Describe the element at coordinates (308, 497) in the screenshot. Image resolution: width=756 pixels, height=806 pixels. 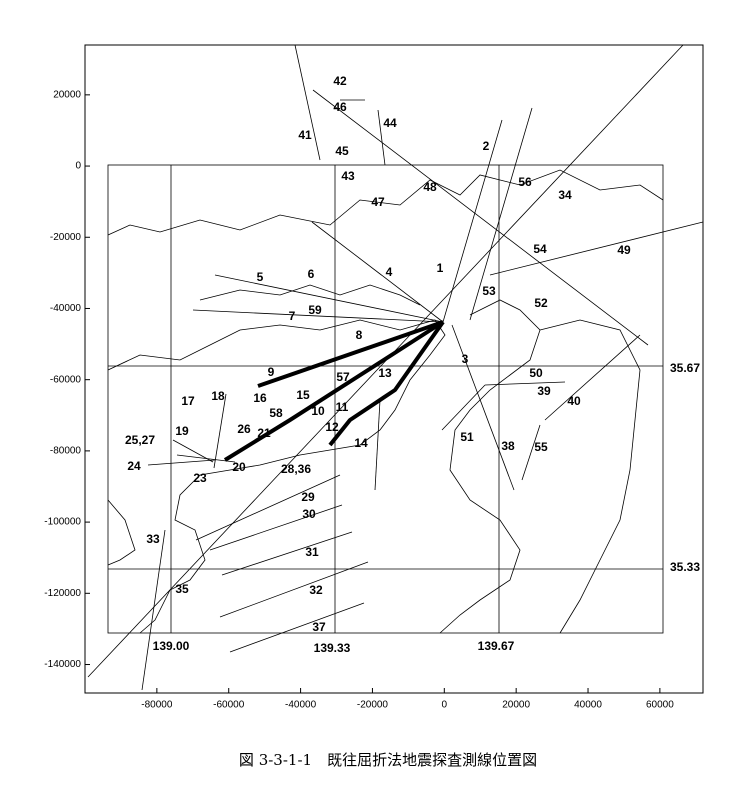
I see `line-label: 29` at that location.